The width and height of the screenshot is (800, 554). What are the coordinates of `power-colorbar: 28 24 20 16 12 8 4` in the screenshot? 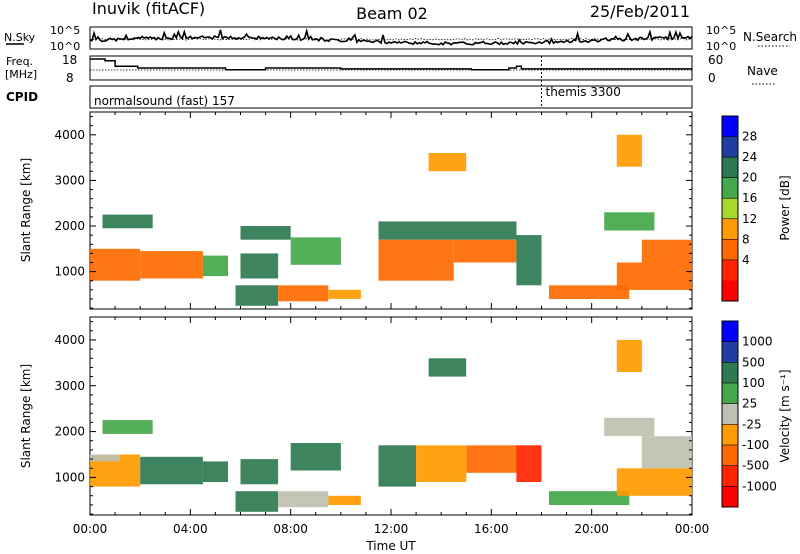 It's located at (739, 208).